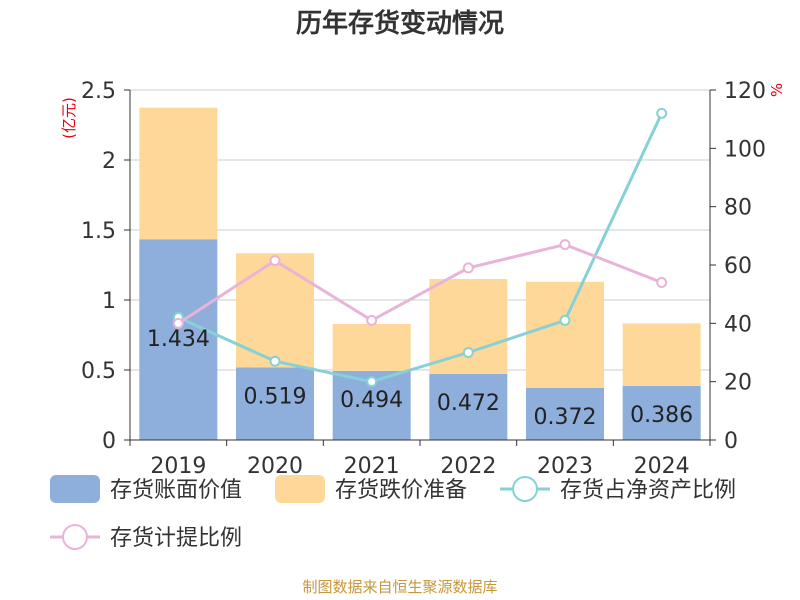 The height and width of the screenshot is (600, 800). What do you see at coordinates (738, 324) in the screenshot?
I see `right-tick-label: 40` at bounding box center [738, 324].